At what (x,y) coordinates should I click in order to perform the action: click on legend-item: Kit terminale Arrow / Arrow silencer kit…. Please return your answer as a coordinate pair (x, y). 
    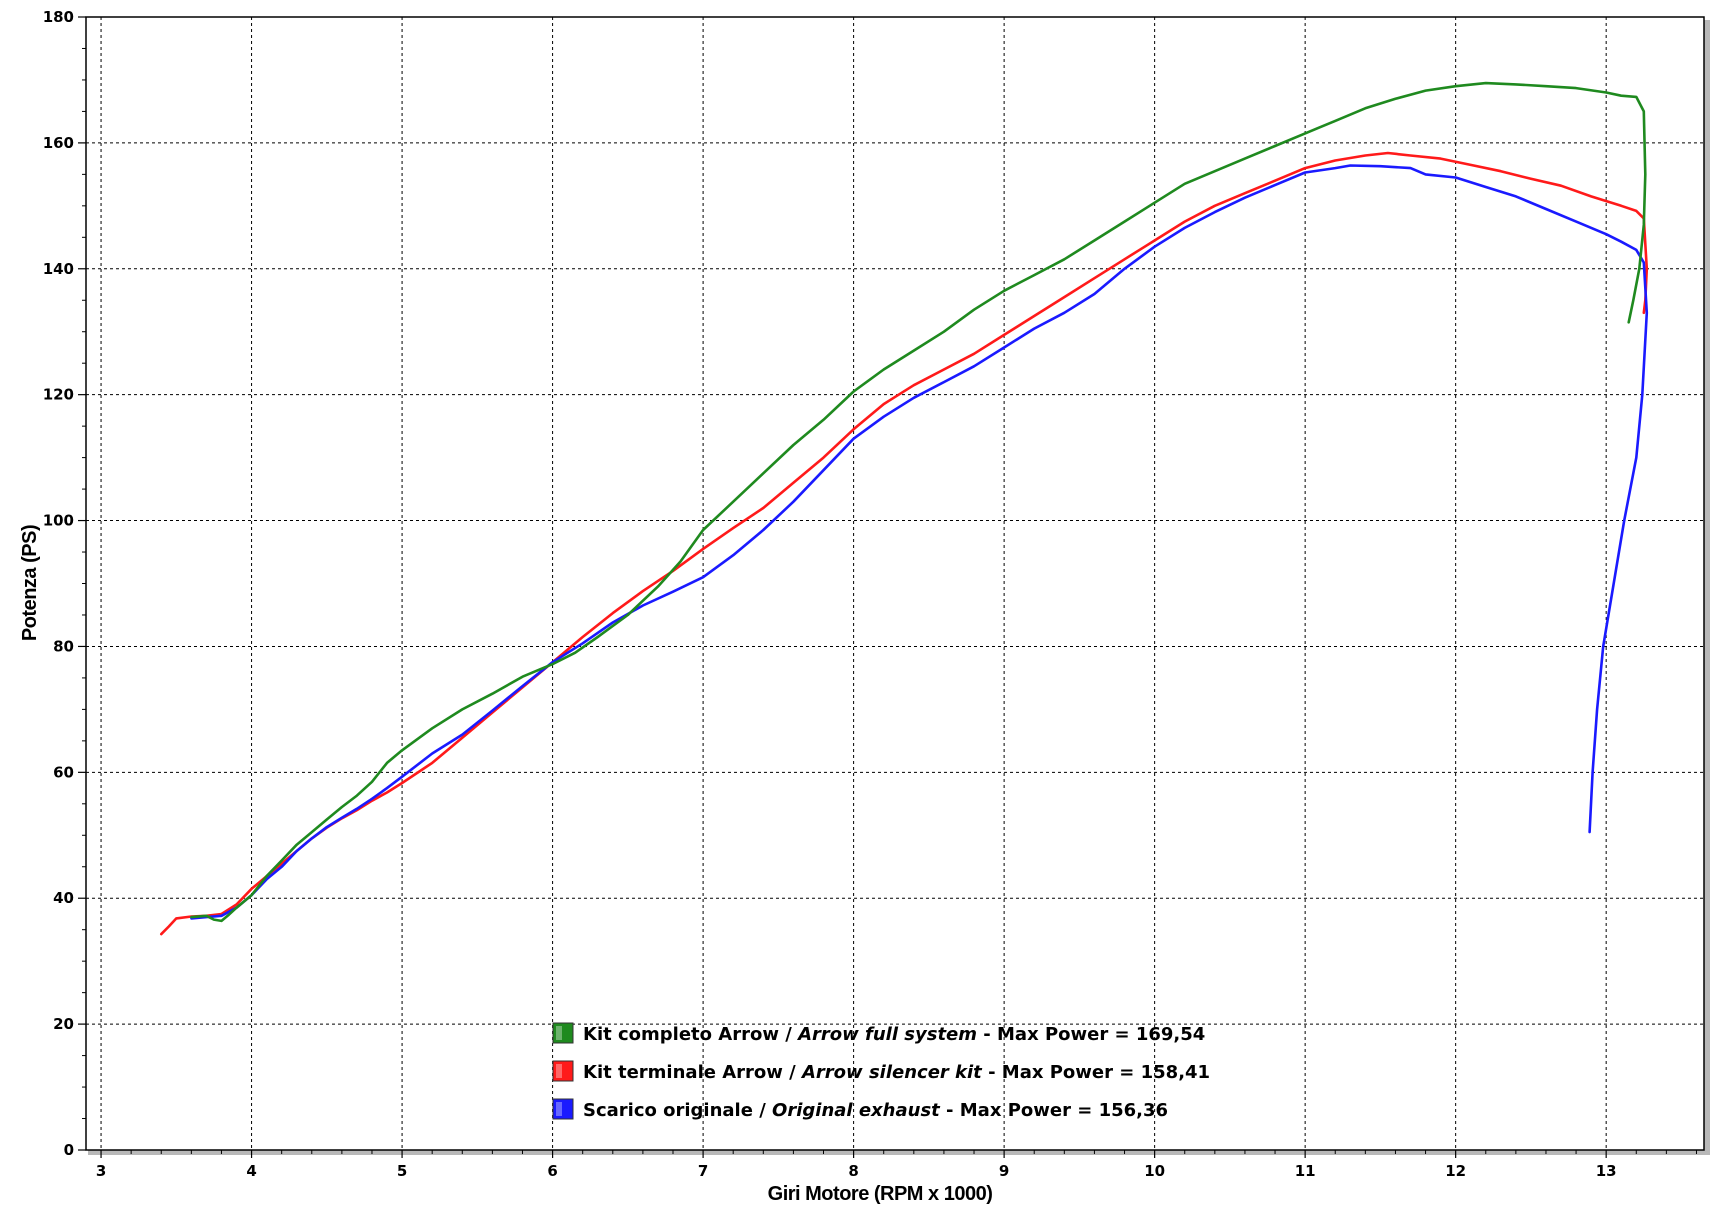
    Looking at the image, I should click on (881, 1071).